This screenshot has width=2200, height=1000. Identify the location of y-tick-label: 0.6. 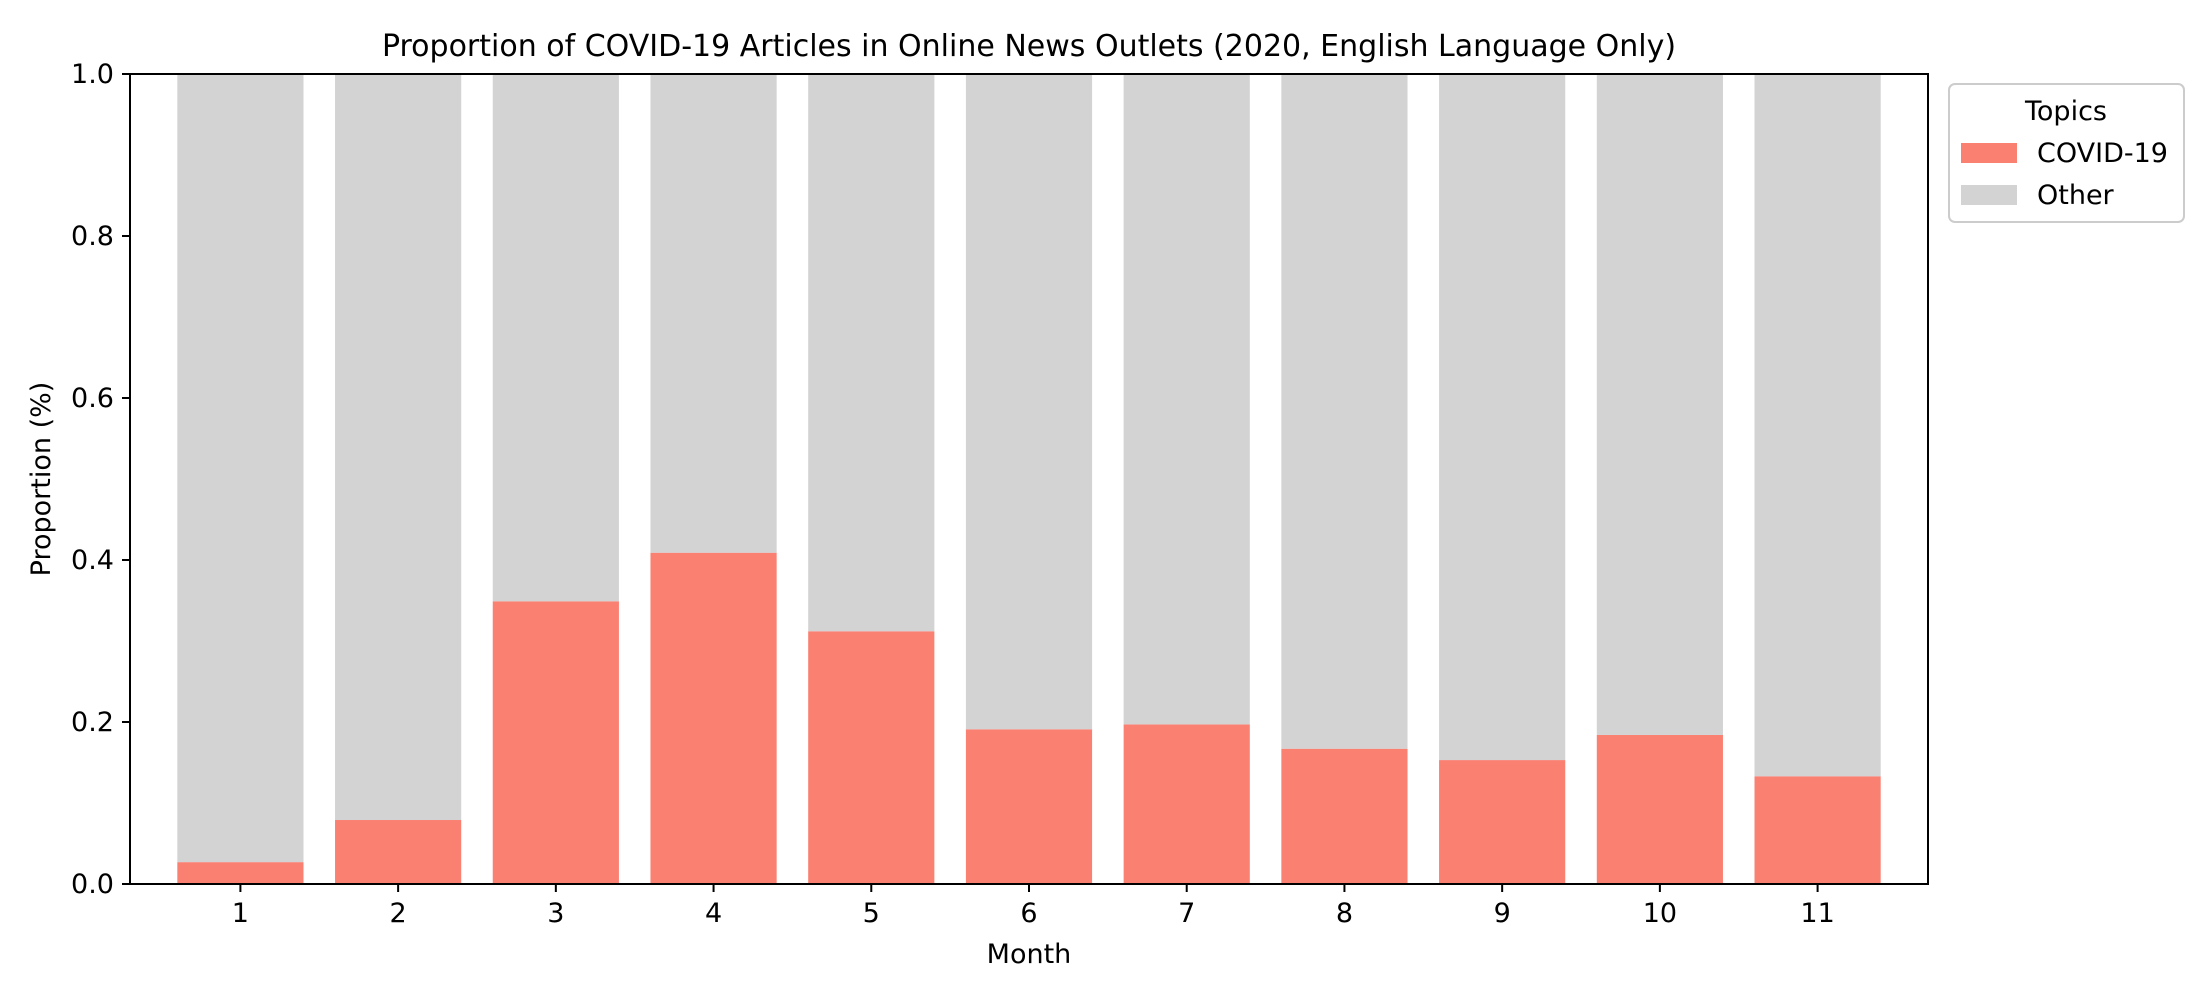
(92, 398).